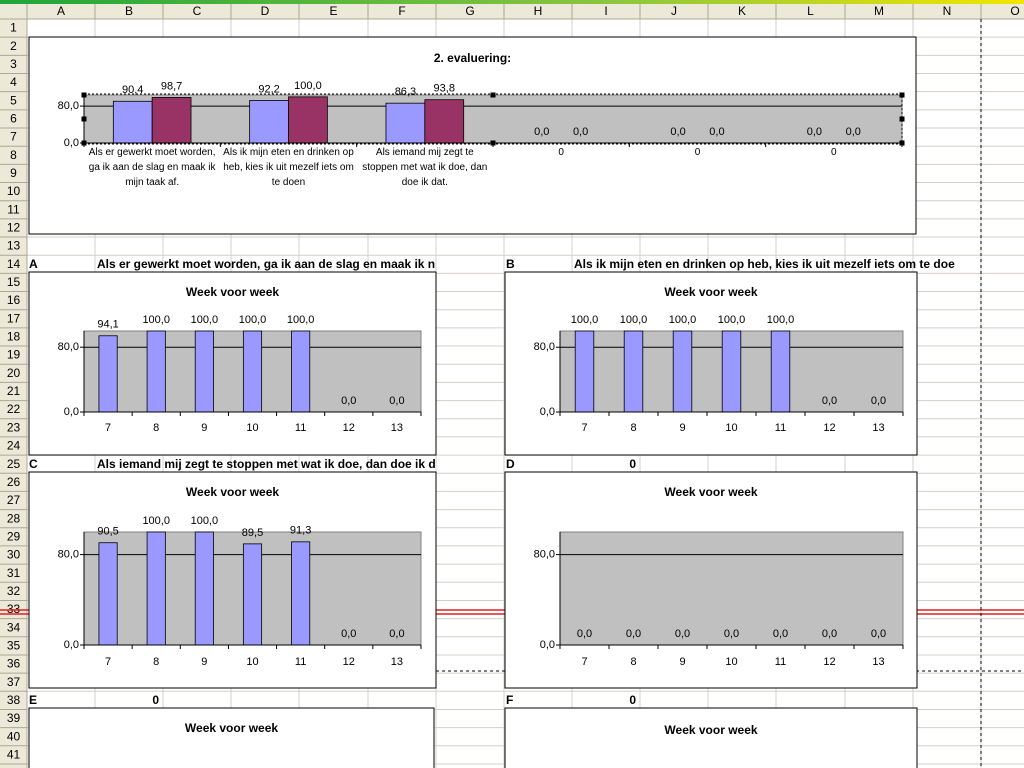 This screenshot has width=1024, height=768. What do you see at coordinates (14, 645) in the screenshot?
I see `row-header: 35` at bounding box center [14, 645].